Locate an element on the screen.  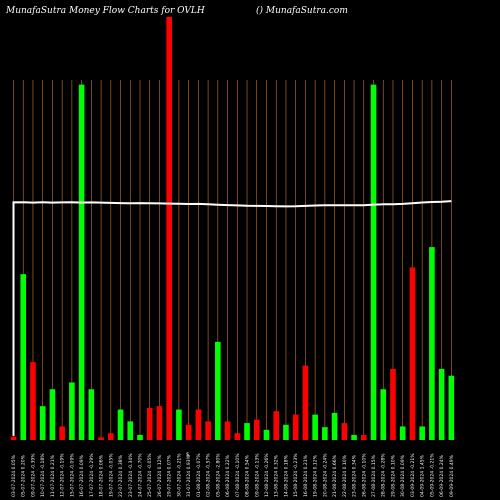
x-tick-label: 23-08-2024 0.34% is located at coordinates (355, 475).